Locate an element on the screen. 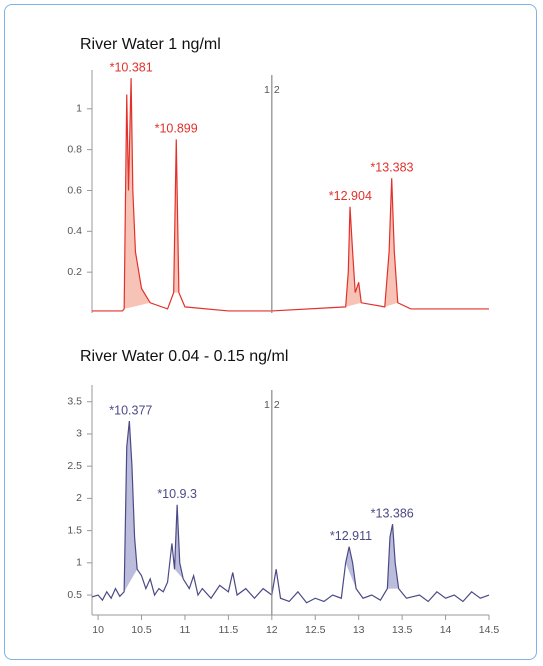 This screenshot has height=666, width=543. x-tick-label: 10.5 is located at coordinates (141, 630).